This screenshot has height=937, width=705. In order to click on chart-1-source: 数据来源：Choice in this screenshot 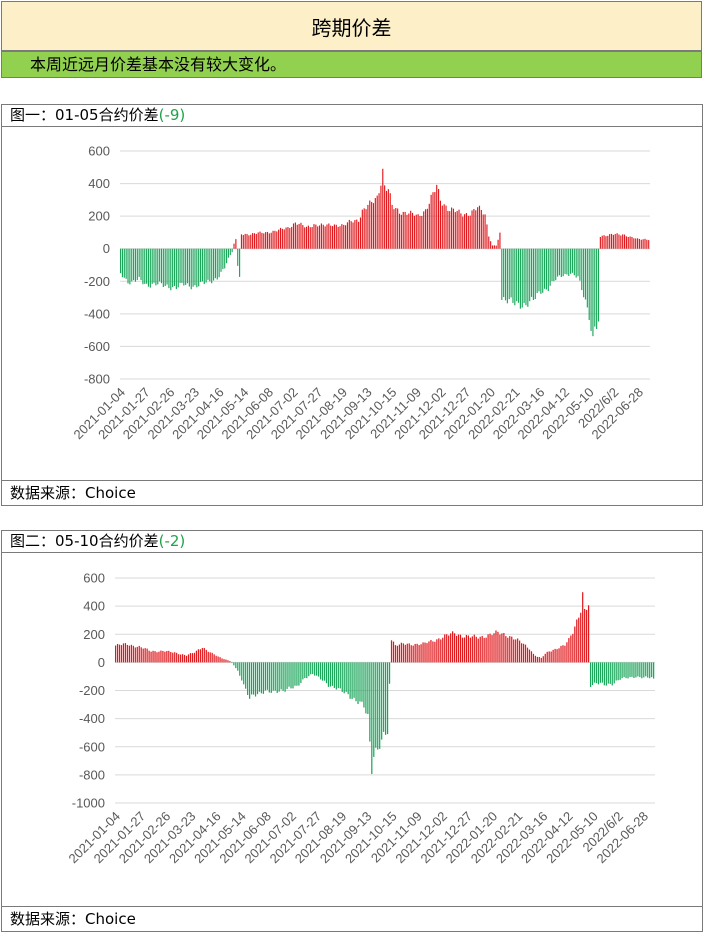, I will do `click(352, 492)`.